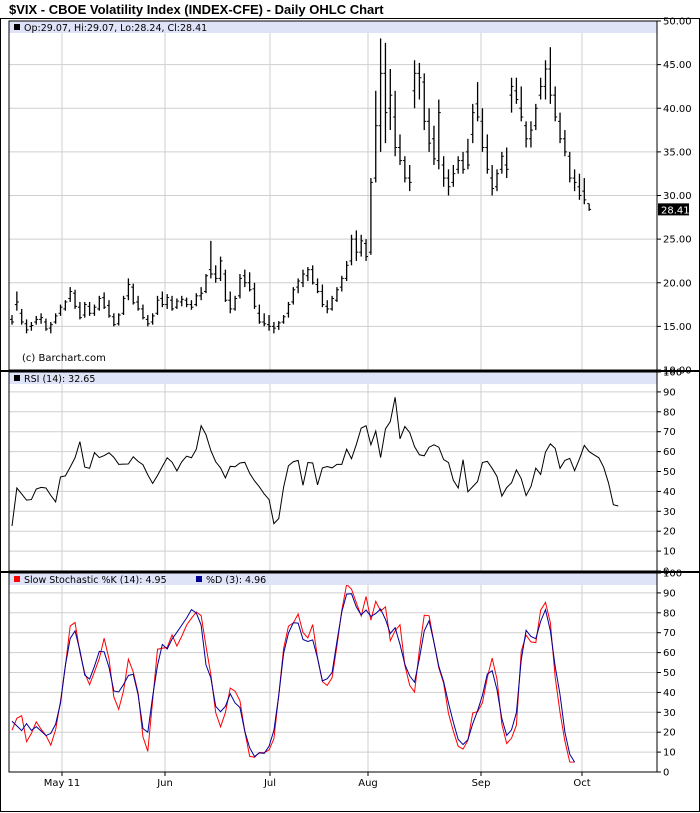 Image resolution: width=700 pixels, height=813 pixels. I want to click on price-legend: Op:29.07, Hi:29.07, Lo:28.24, Cl:28.41, so click(115, 28).